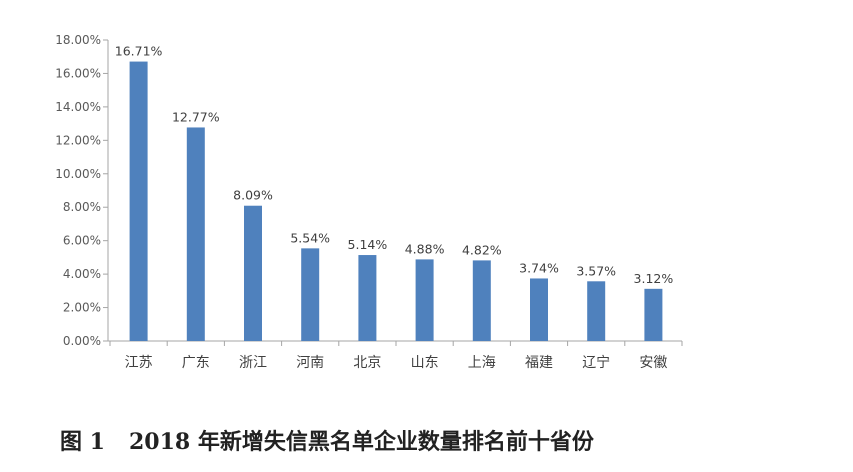 This screenshot has height=472, width=853. What do you see at coordinates (361, 442) in the screenshot?
I see `figure-caption-text: 2018 年新增失信黑名单企业数量排名前十省份` at bounding box center [361, 442].